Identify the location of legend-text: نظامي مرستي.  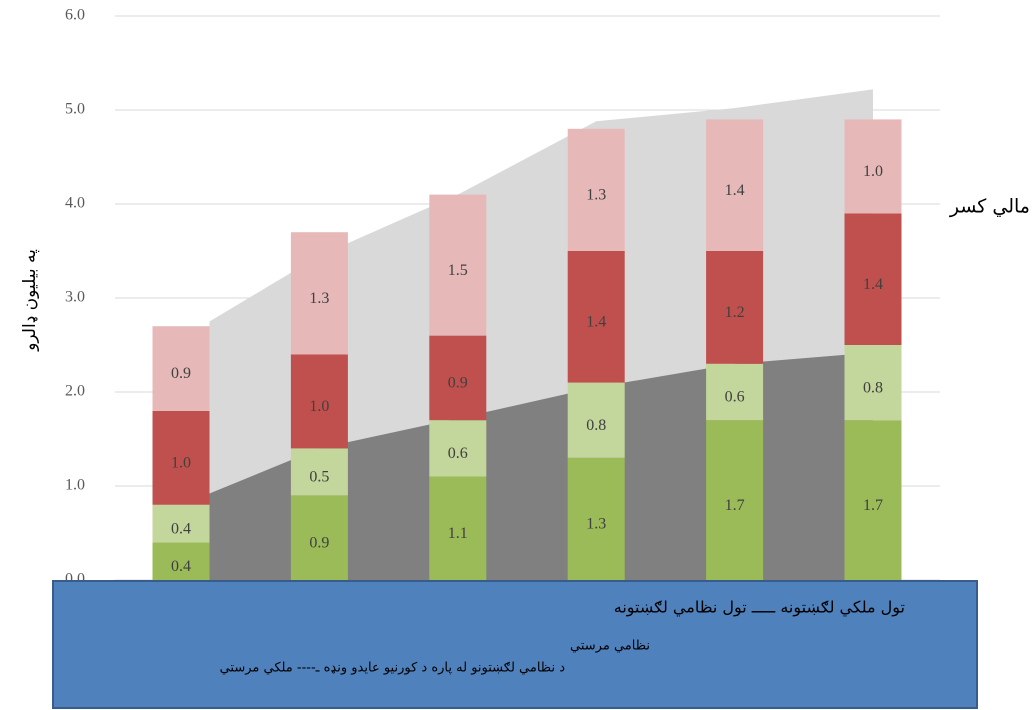
(610, 646).